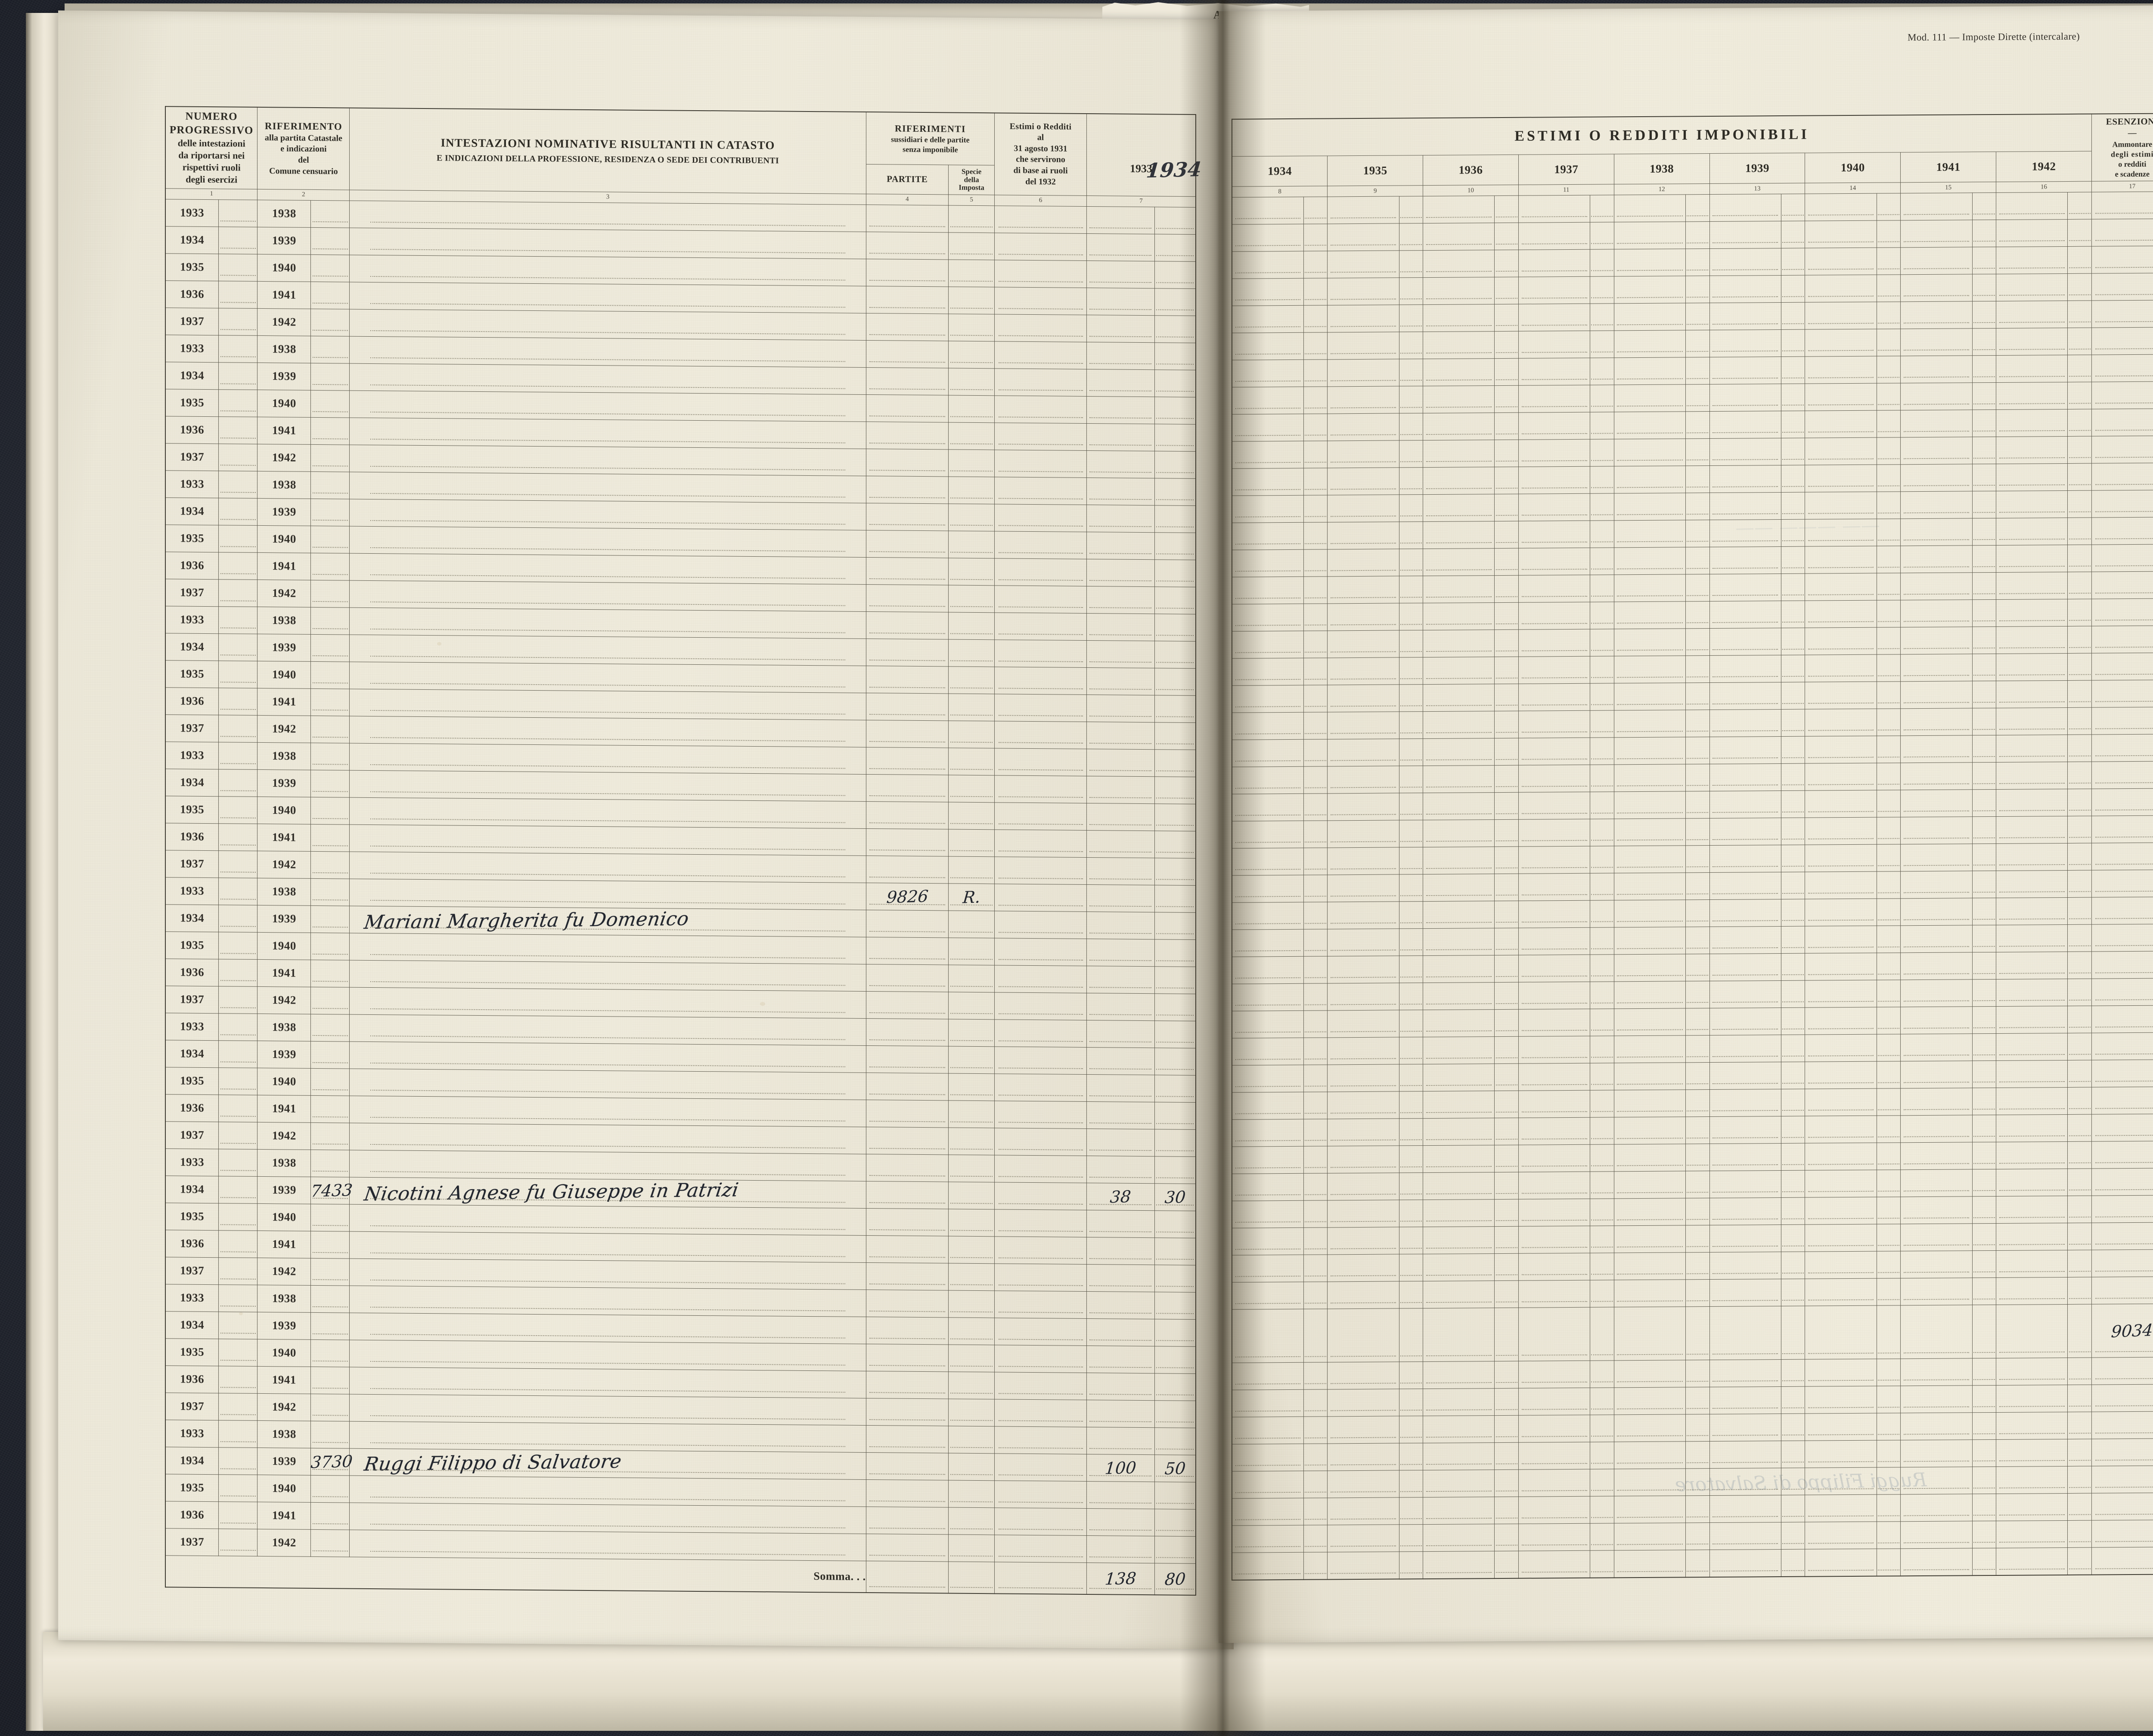 The width and height of the screenshot is (2153, 1736). Describe the element at coordinates (2122, 1019) in the screenshot. I see `esenzioni-cell` at that location.